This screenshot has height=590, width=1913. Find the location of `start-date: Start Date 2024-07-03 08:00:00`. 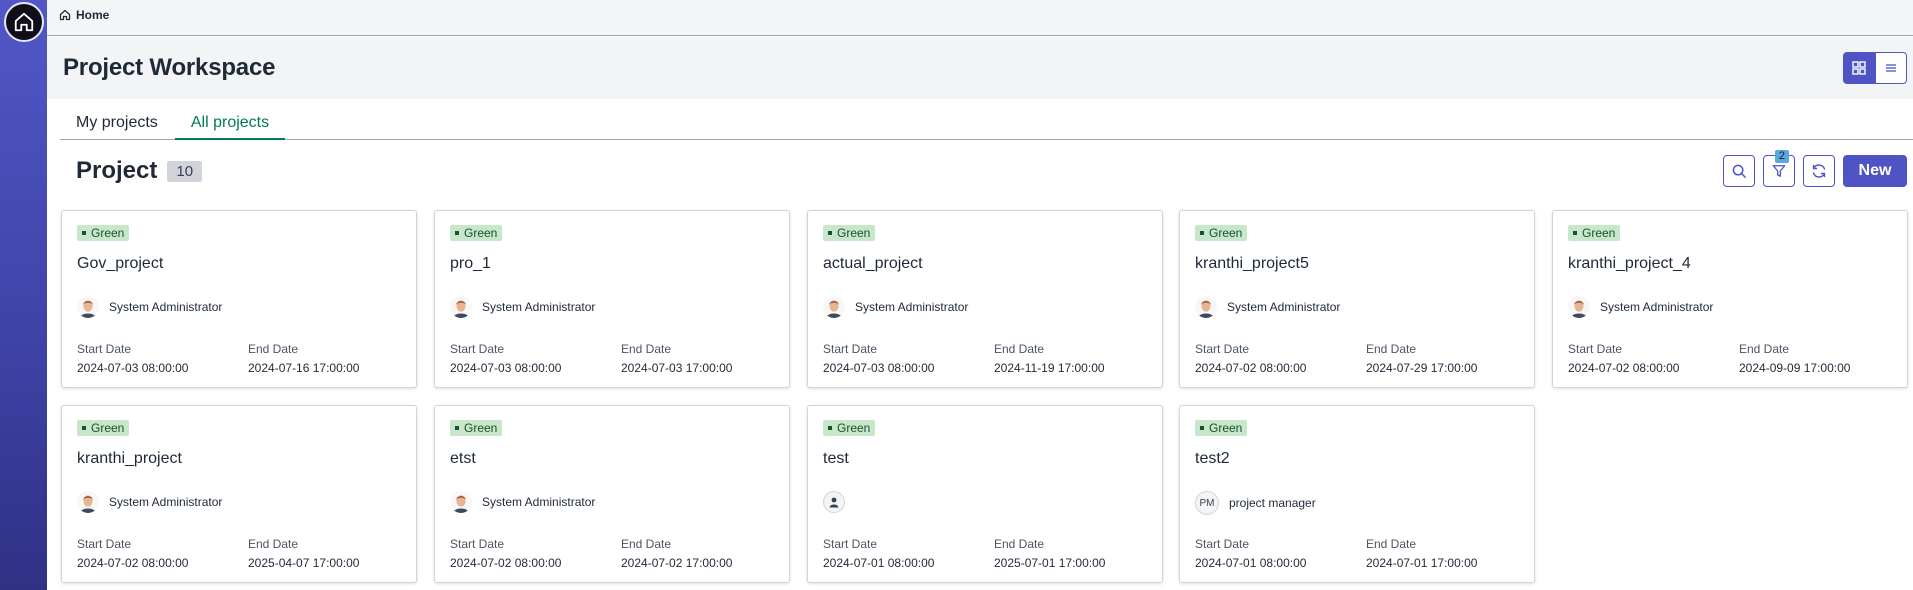

start-date: Start Date 2024-07-03 08:00:00 is located at coordinates (132, 358).